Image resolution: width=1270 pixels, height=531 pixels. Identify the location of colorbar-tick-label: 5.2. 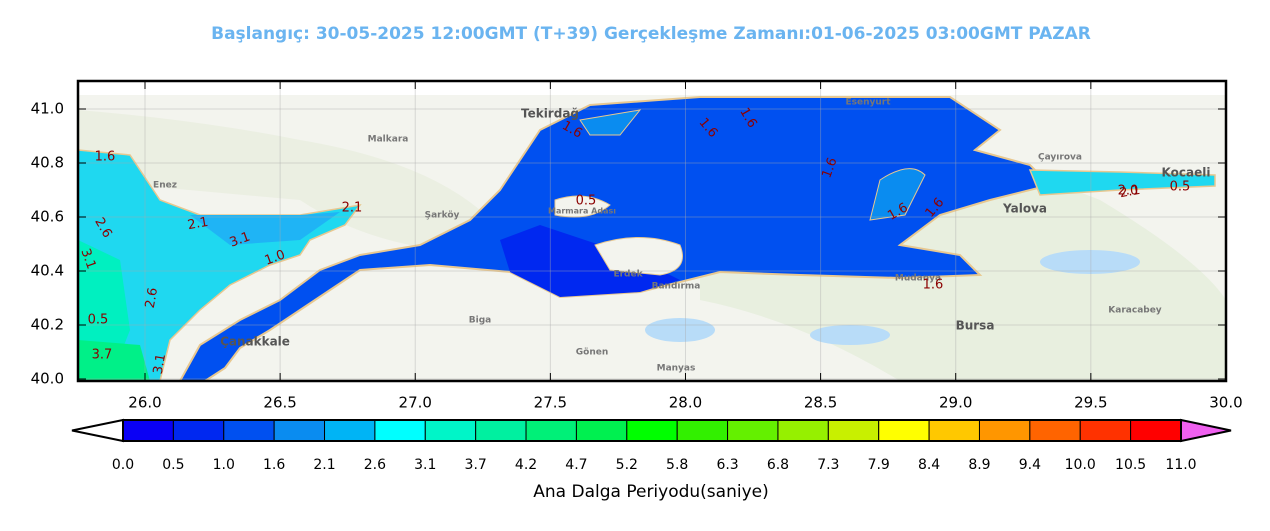
(627, 465).